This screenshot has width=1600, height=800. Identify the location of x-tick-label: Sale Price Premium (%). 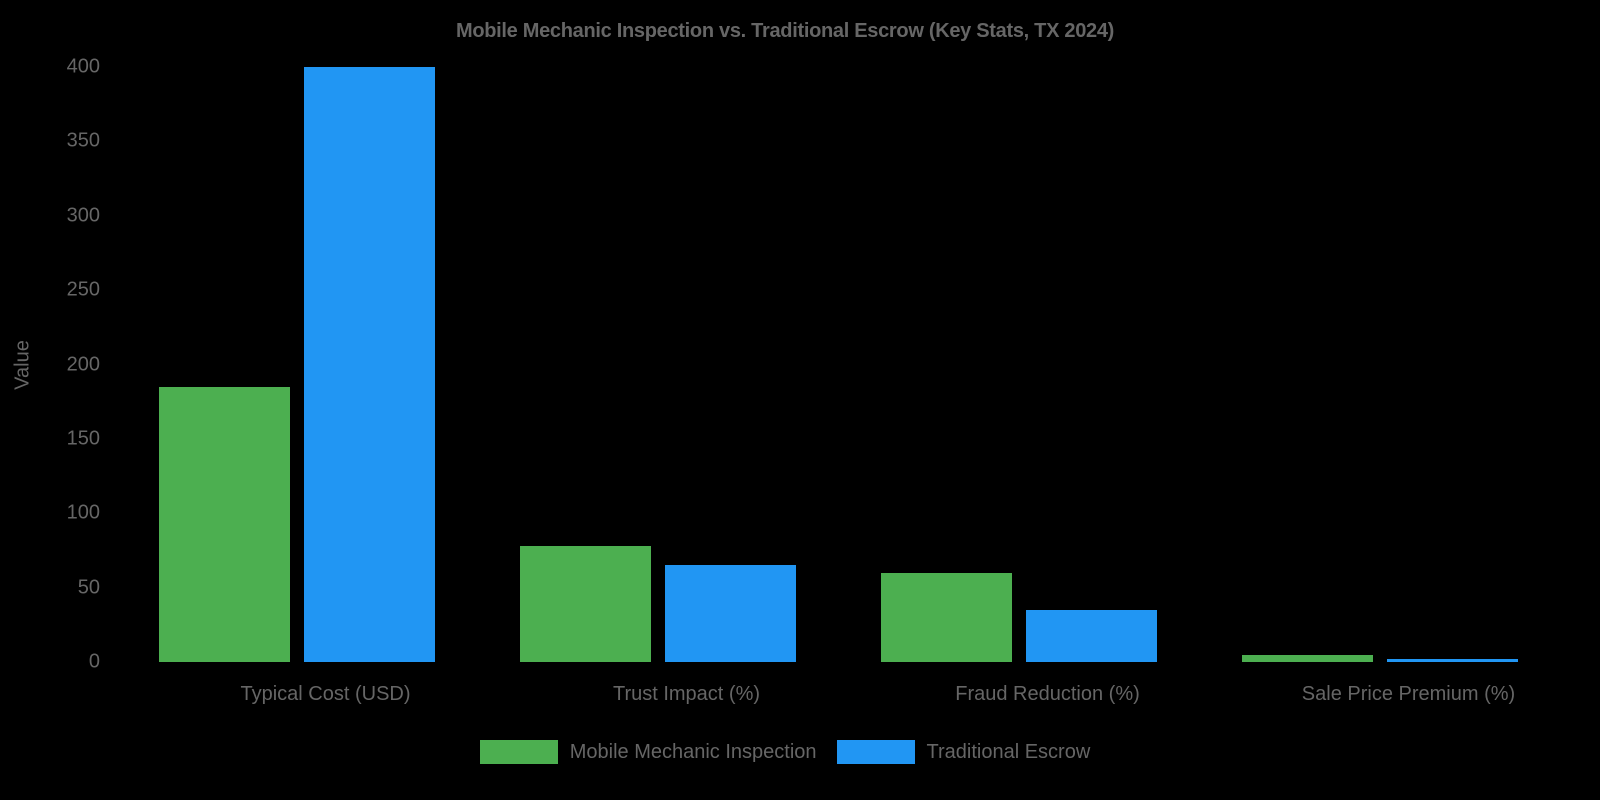
(1408, 694).